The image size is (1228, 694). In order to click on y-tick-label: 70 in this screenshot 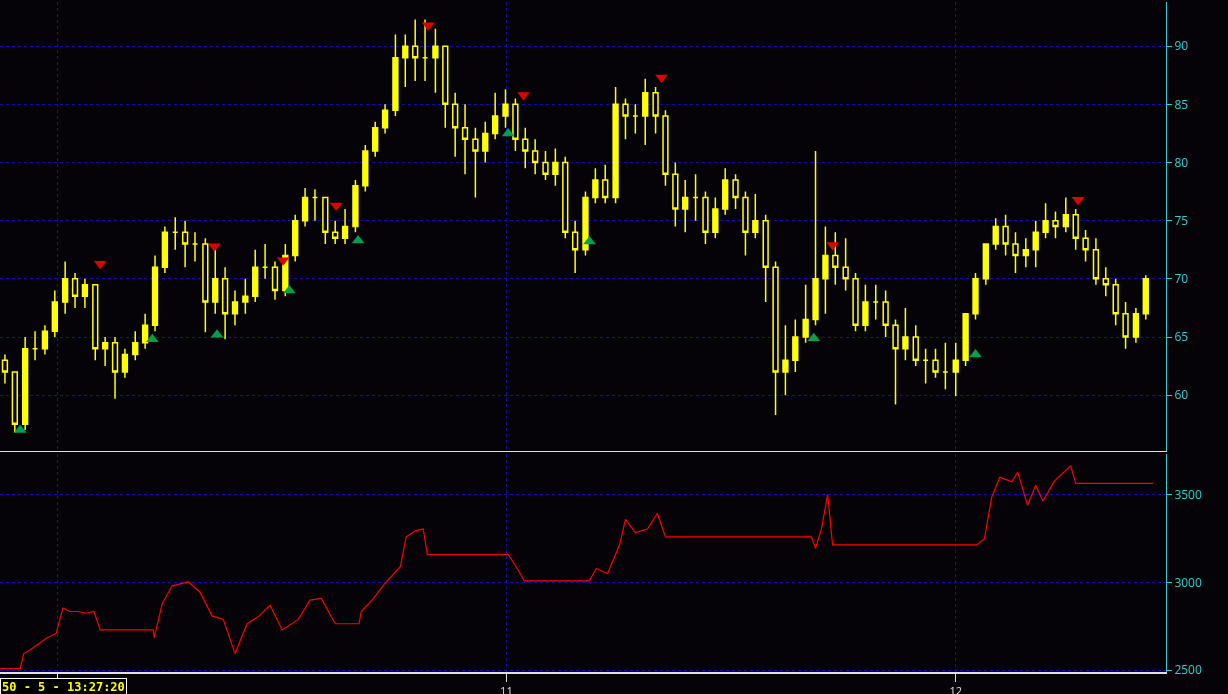, I will do `click(1181, 279)`.